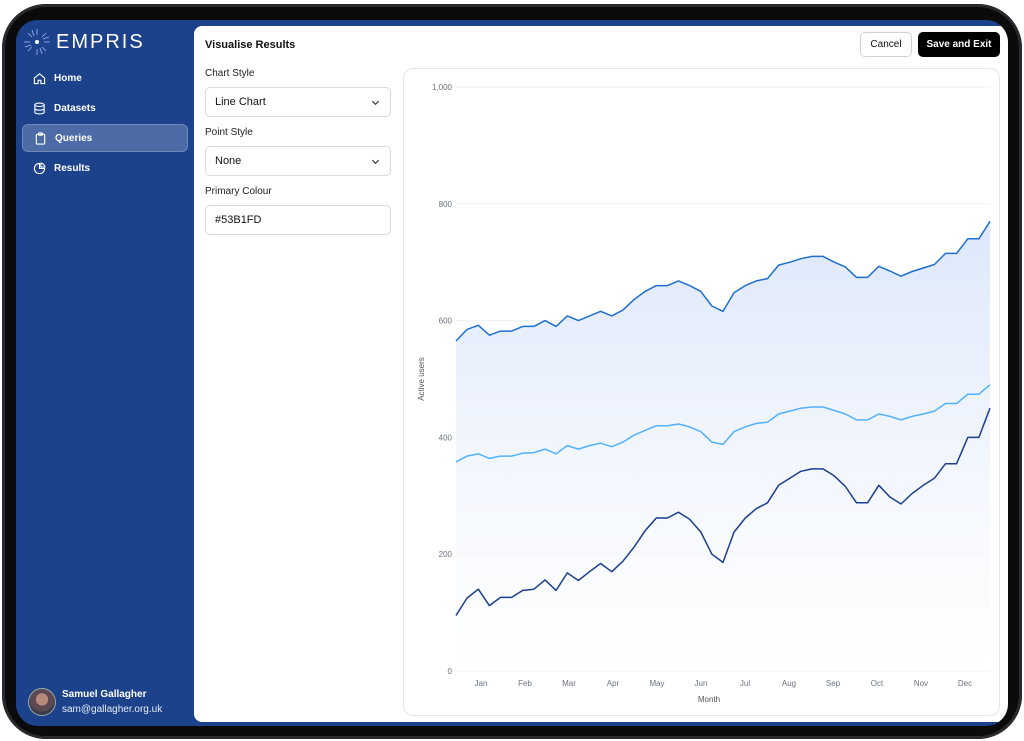 The image size is (1024, 741). What do you see at coordinates (446, 437) in the screenshot?
I see `y-tick-label: 400` at bounding box center [446, 437].